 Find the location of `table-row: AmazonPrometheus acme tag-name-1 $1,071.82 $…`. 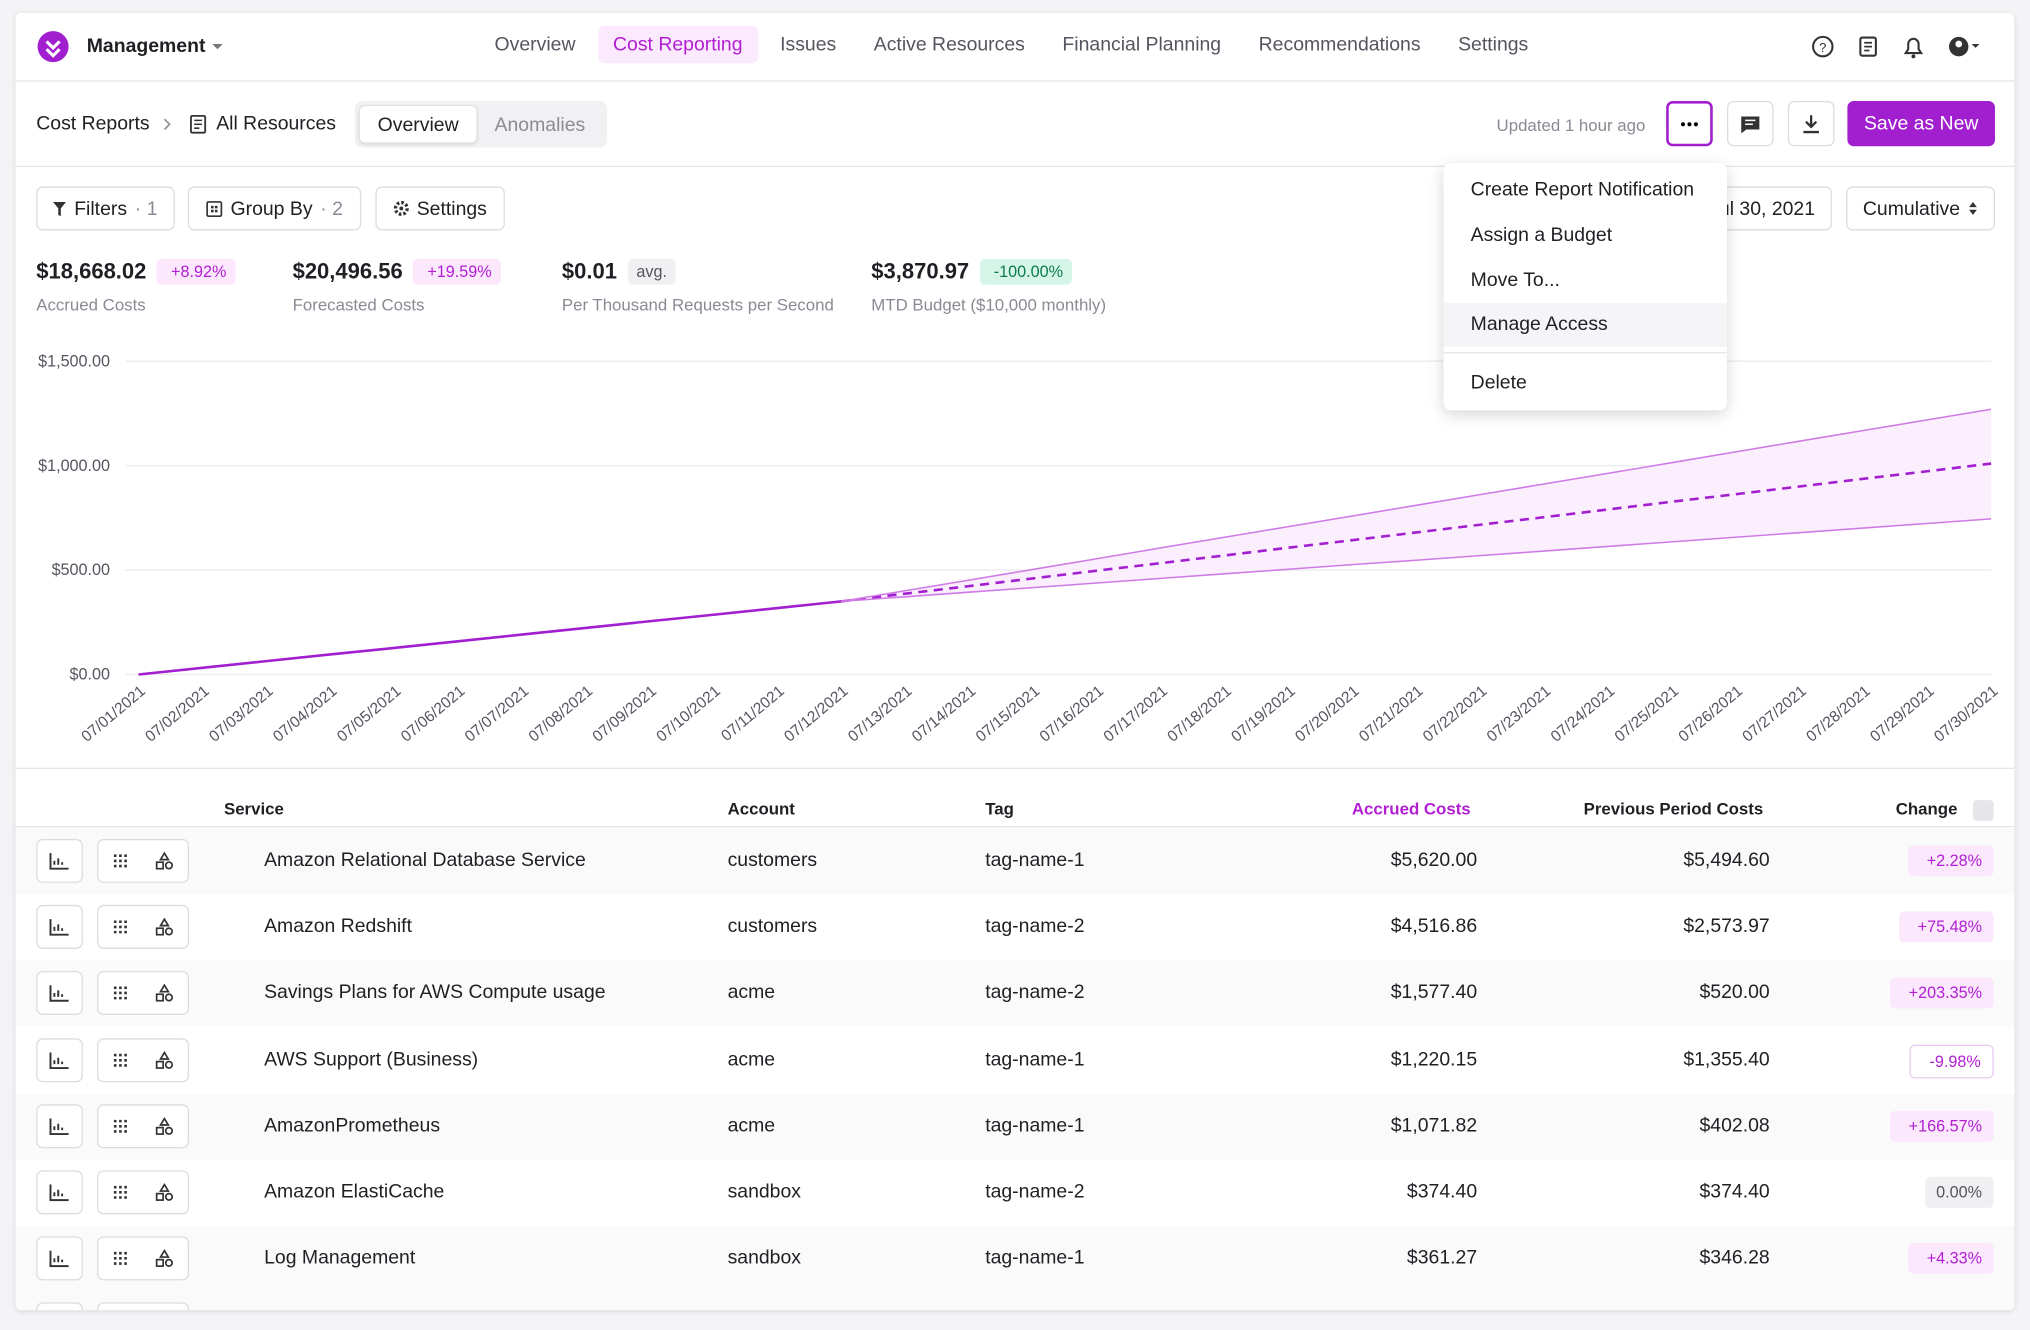

table-row: AmazonPrometheus acme tag-name-1 $1,071.82 $… is located at coordinates (1015, 1126).